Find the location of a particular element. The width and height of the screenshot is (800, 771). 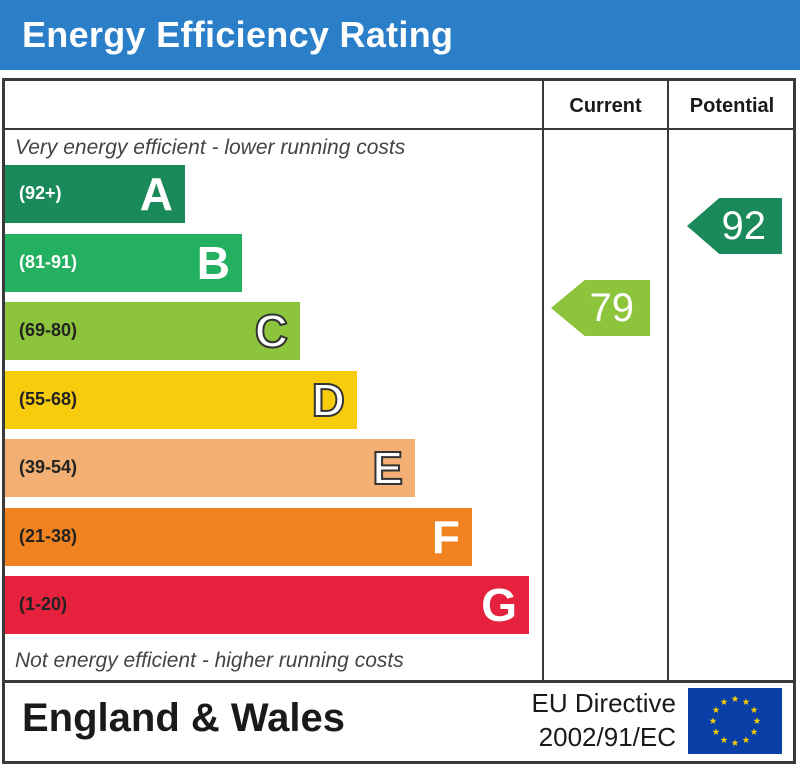

band-range-label: (69-80) is located at coordinates (48, 330).